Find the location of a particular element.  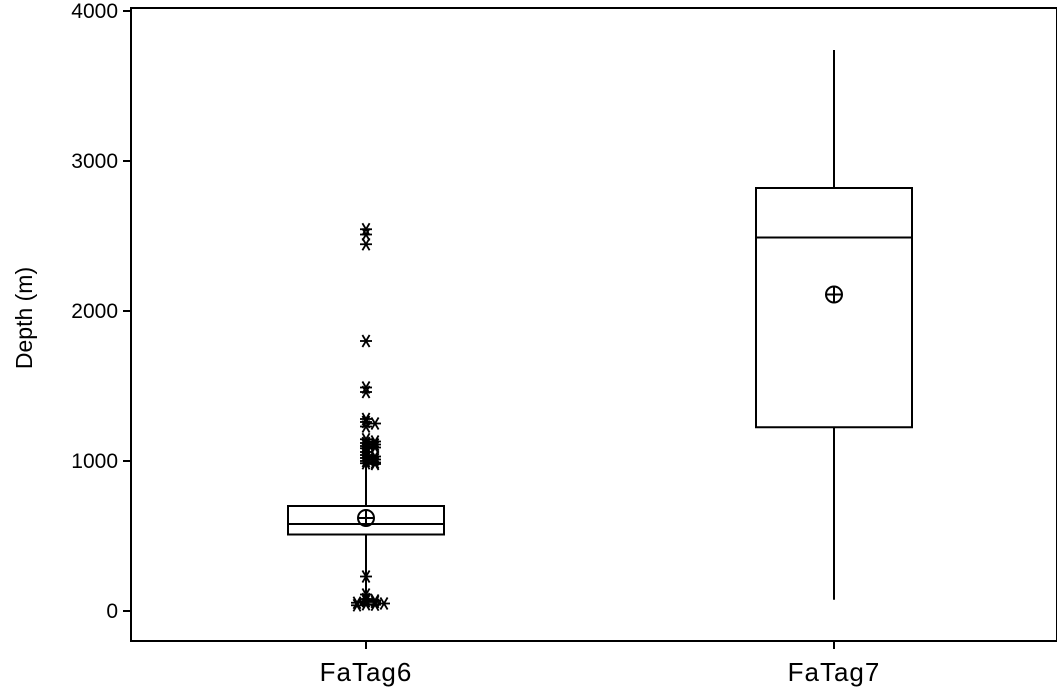

y-axis: 0 1000 2000 3000 4000 is located at coordinates (101, 311).